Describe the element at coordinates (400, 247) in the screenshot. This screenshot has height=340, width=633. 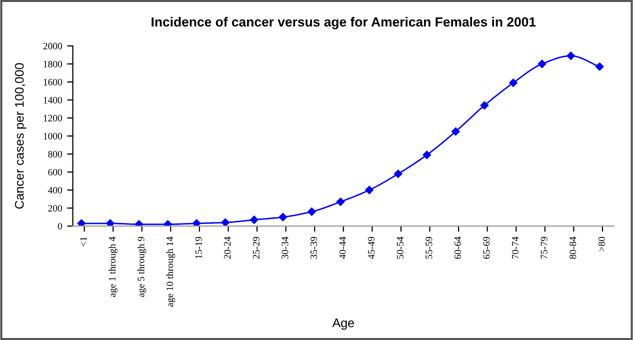
I see `x-tick-label: 50-54` at that location.